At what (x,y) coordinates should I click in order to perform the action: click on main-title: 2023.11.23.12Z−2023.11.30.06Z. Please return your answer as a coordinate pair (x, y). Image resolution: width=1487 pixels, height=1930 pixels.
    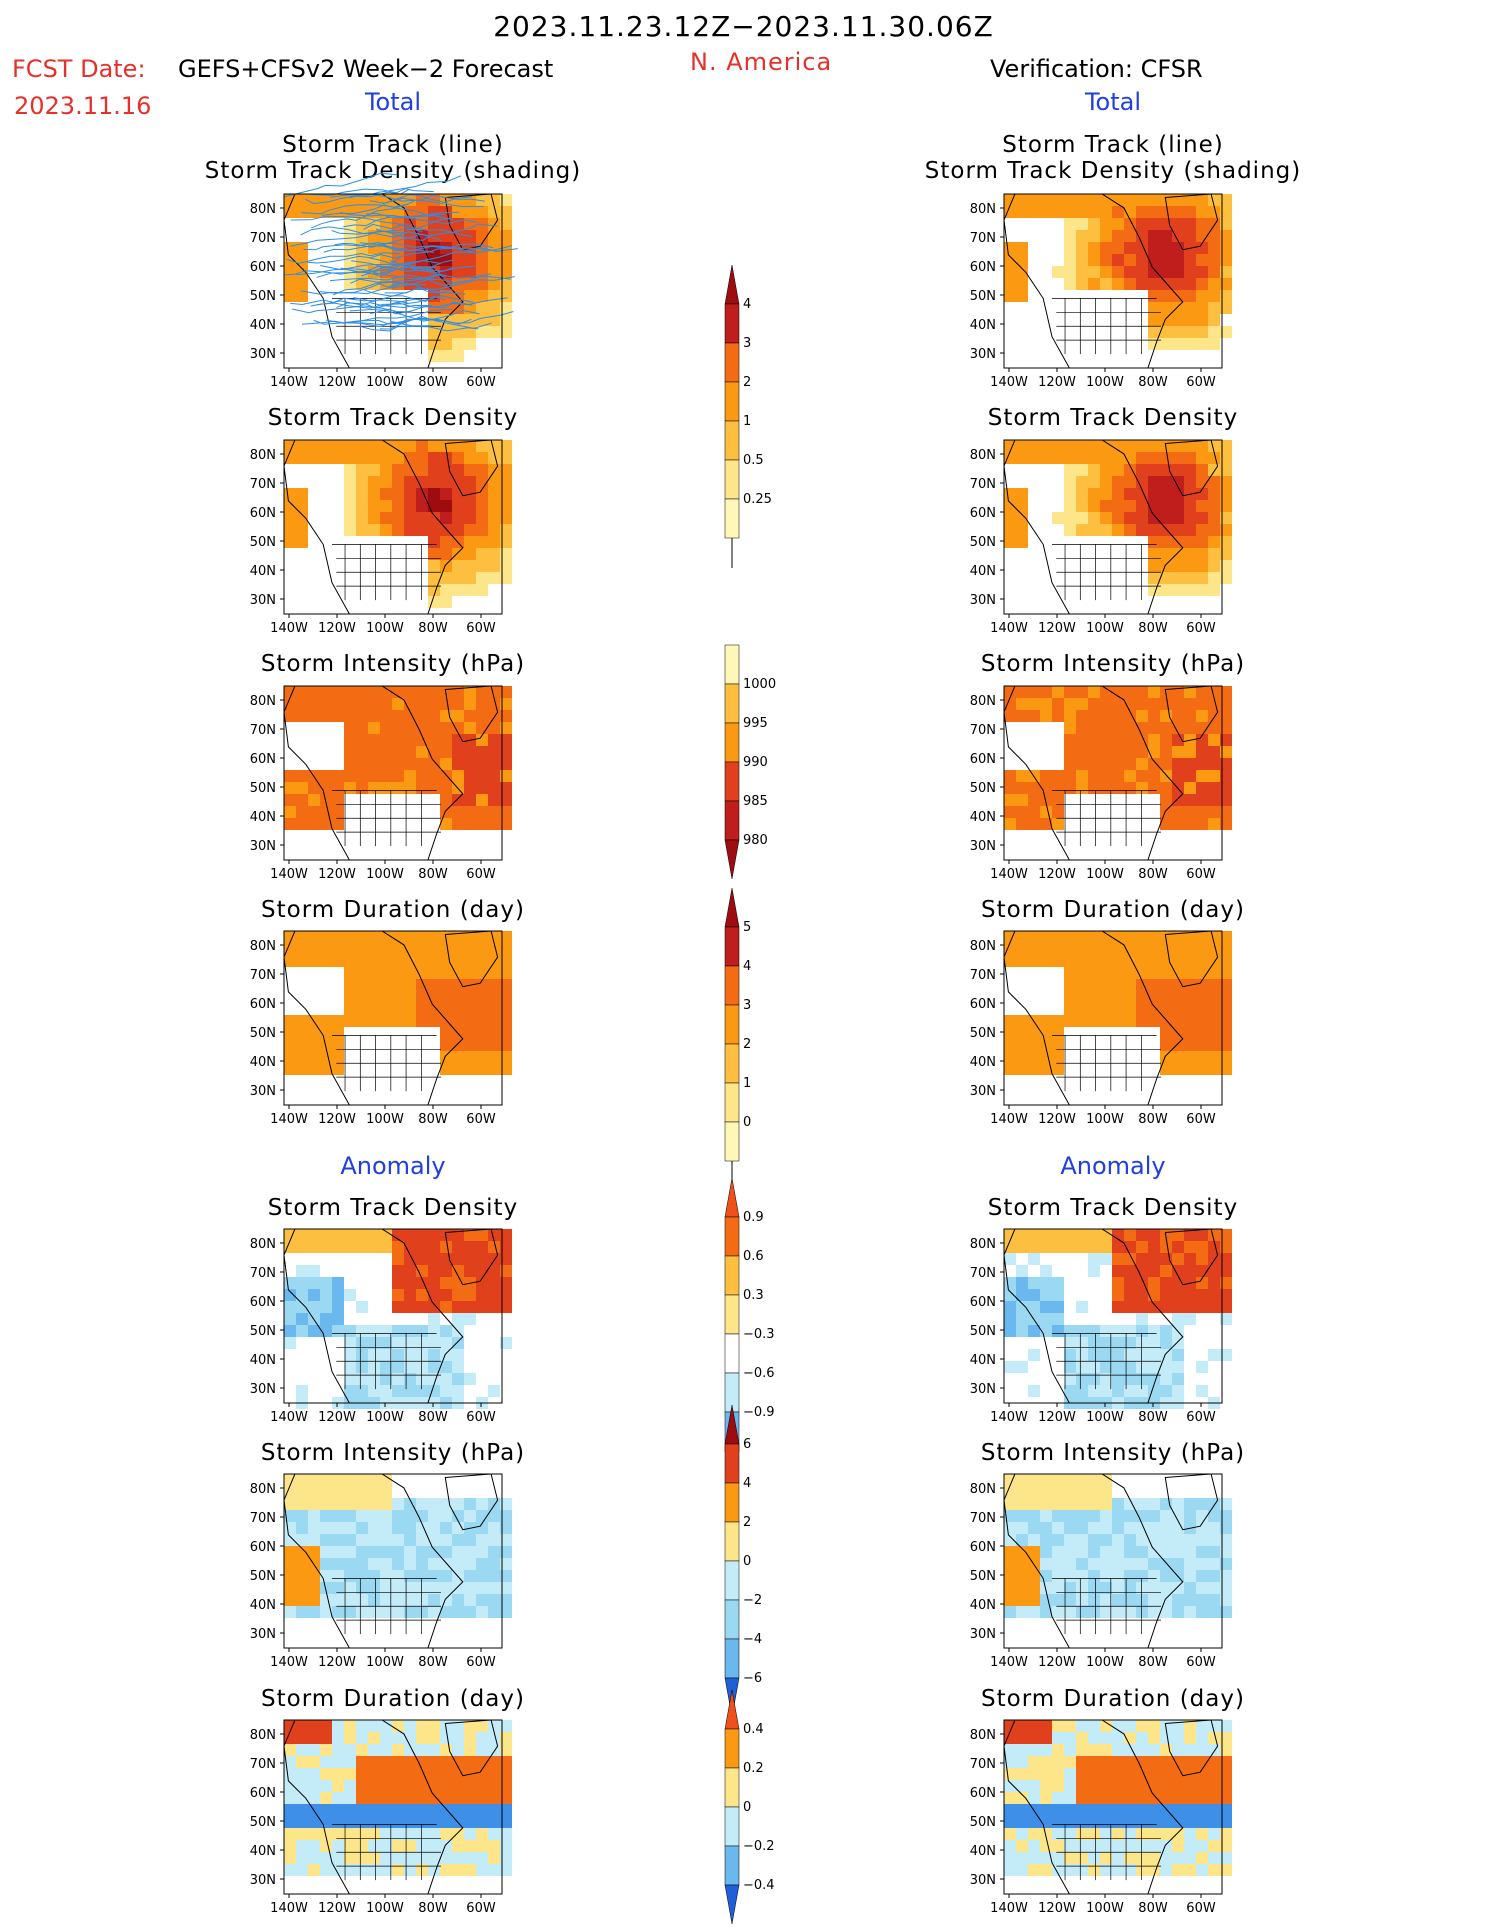
    Looking at the image, I should click on (743, 26).